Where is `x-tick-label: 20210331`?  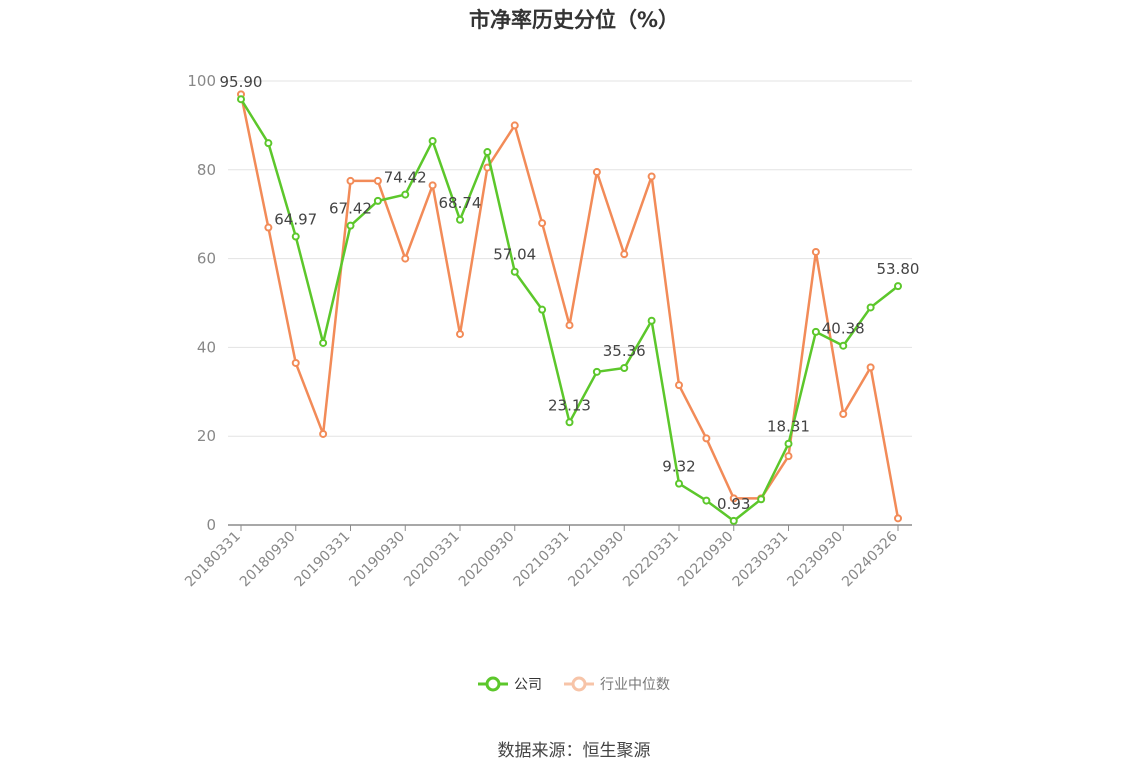
x-tick-label: 20210331 is located at coordinates (542, 560).